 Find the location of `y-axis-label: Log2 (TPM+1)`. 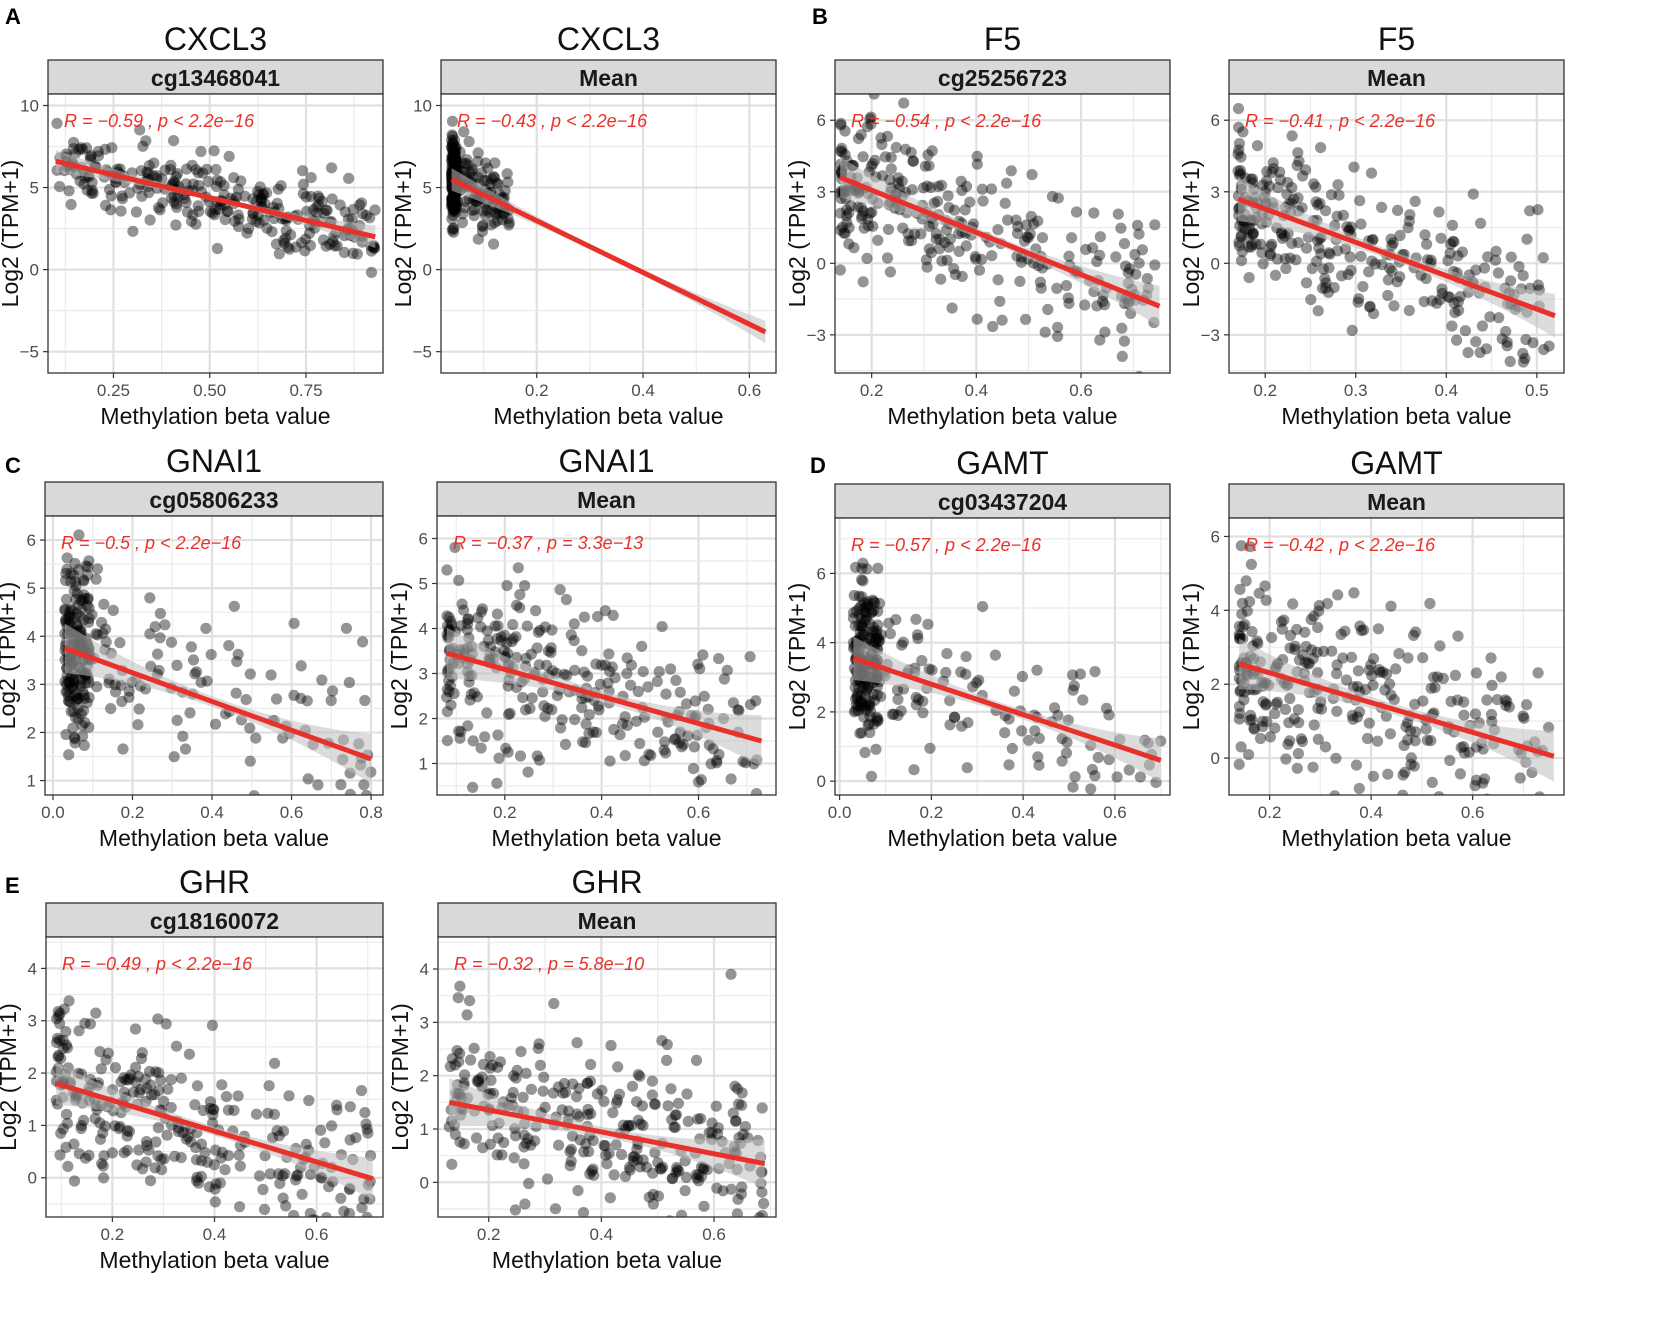

y-axis-label: Log2 (TPM+1) is located at coordinates (1191, 234).